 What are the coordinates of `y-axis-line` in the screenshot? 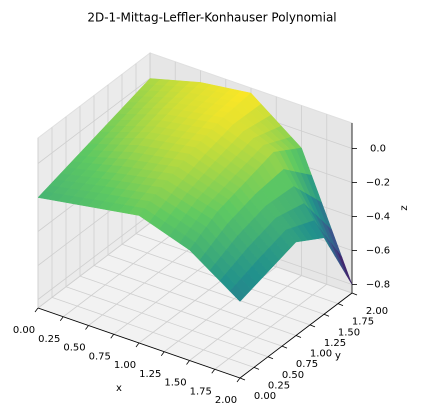 It's located at (296, 335).